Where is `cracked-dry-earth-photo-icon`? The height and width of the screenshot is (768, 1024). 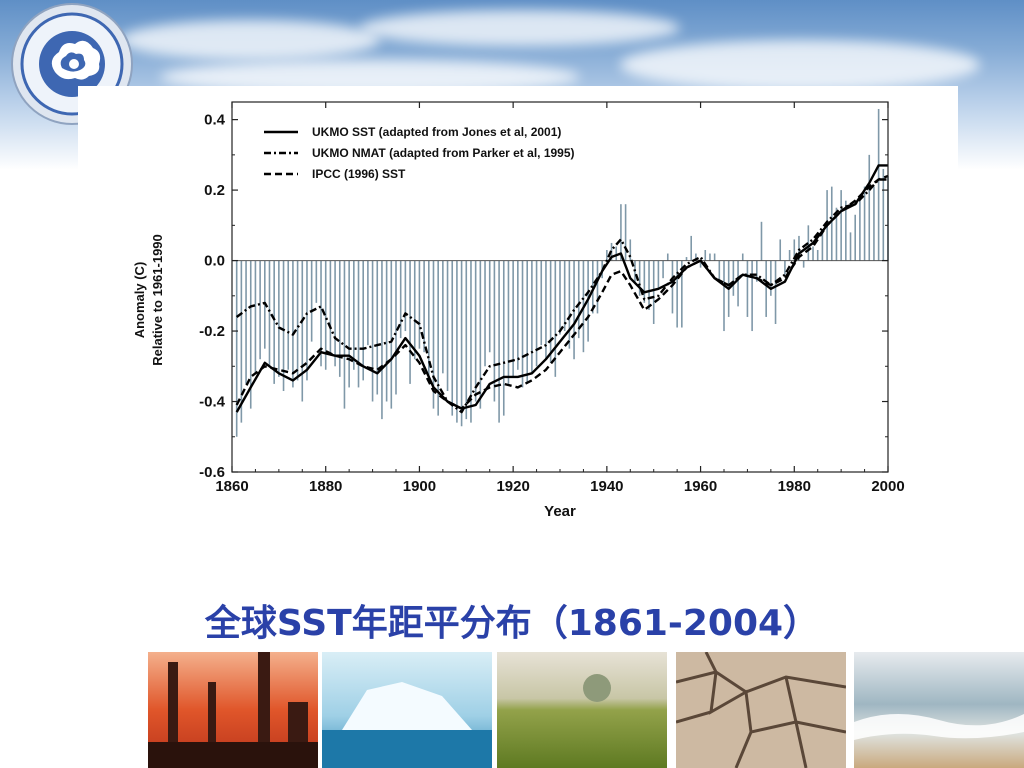
cracked-dry-earth-photo-icon is located at coordinates (761, 710).